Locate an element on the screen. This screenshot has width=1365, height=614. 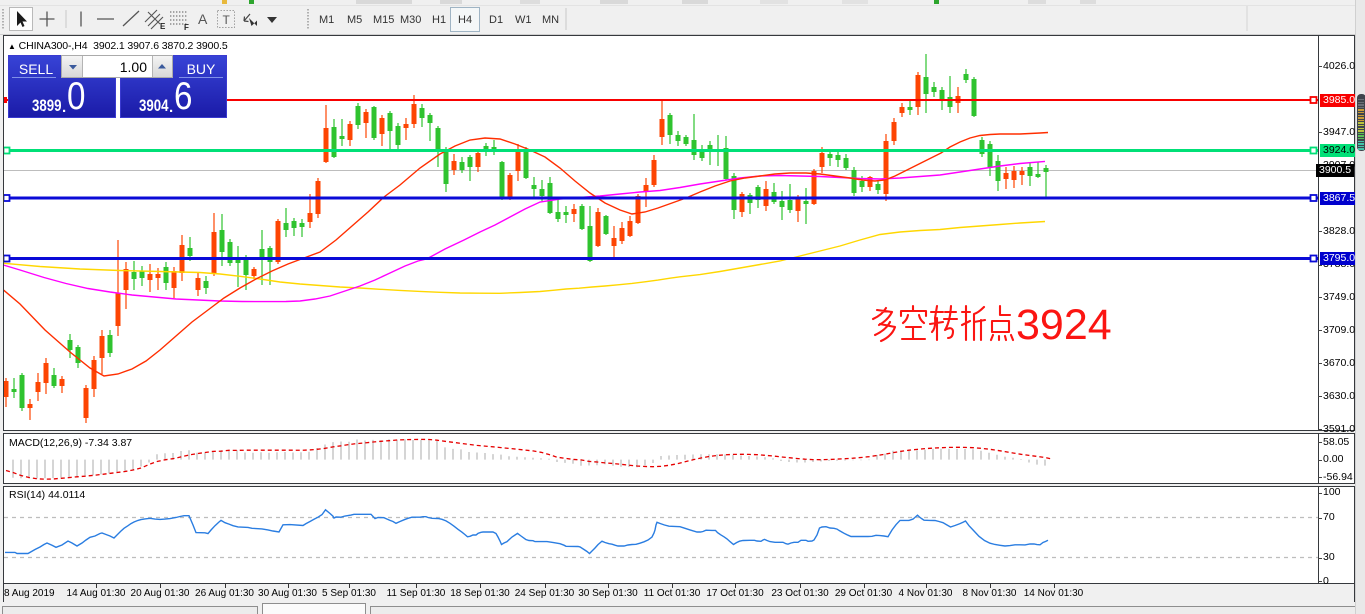
svg-text: H1 is located at coordinates (439, 20).